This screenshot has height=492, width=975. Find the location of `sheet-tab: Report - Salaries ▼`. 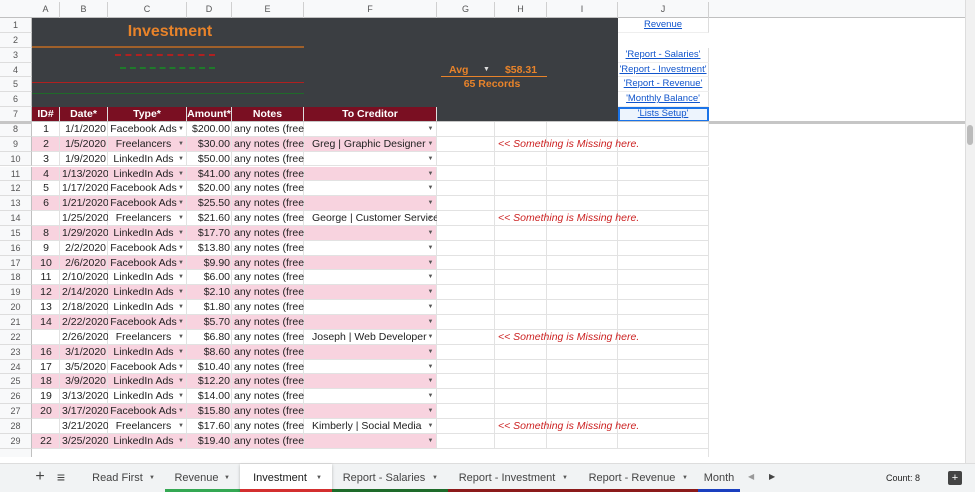

sheet-tab: Report - Salaries ▼ is located at coordinates (390, 478).